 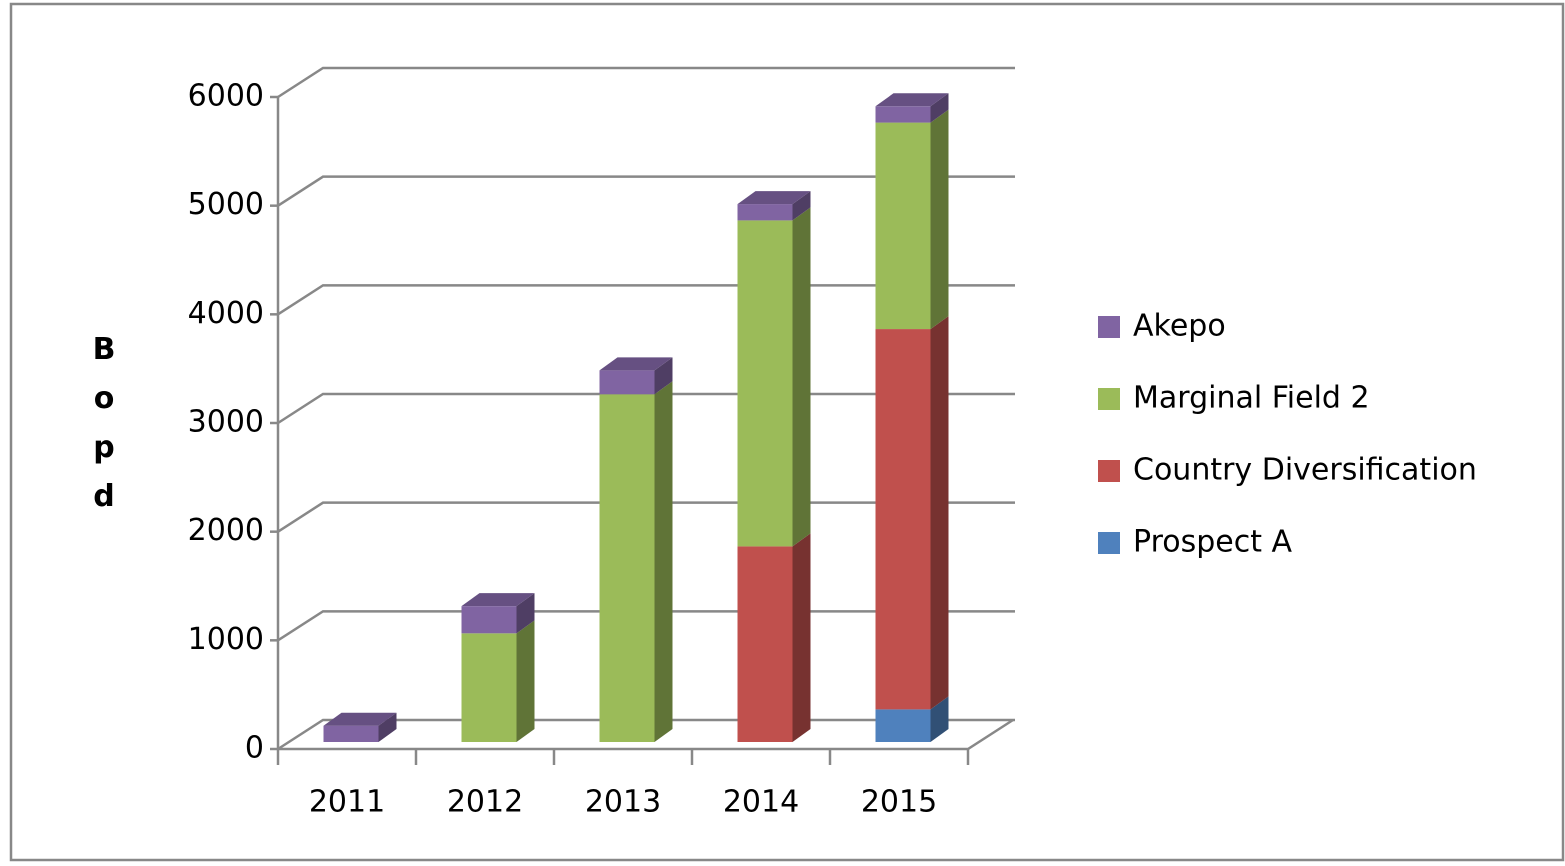 I want to click on y-tick-label: 4000, so click(x=226, y=313).